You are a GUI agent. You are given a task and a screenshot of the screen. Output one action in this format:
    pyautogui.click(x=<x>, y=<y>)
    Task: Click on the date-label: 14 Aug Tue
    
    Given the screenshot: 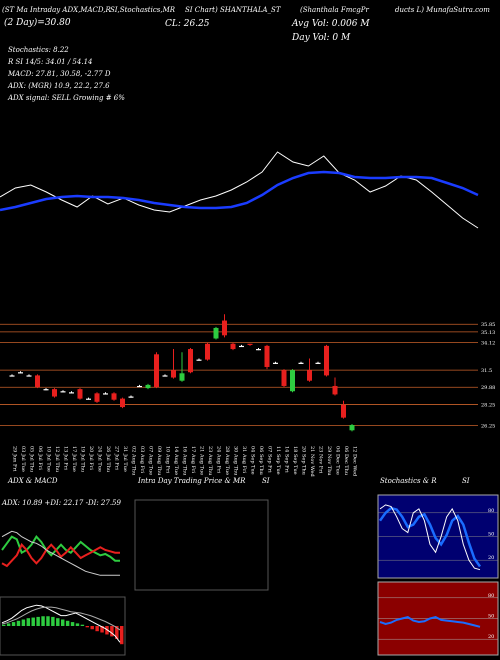 What is the action you would take?
    pyautogui.click(x=176, y=460)
    